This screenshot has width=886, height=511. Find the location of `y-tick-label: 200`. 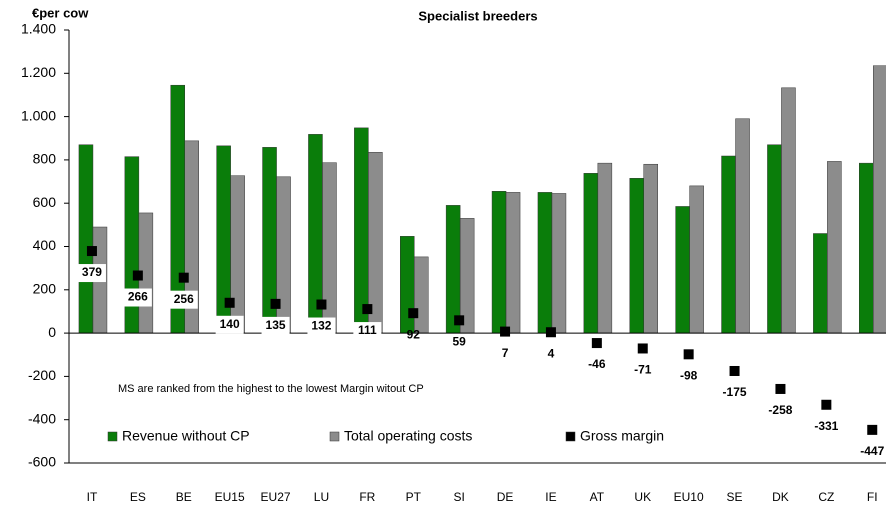

y-tick-label: 200 is located at coordinates (45, 289).